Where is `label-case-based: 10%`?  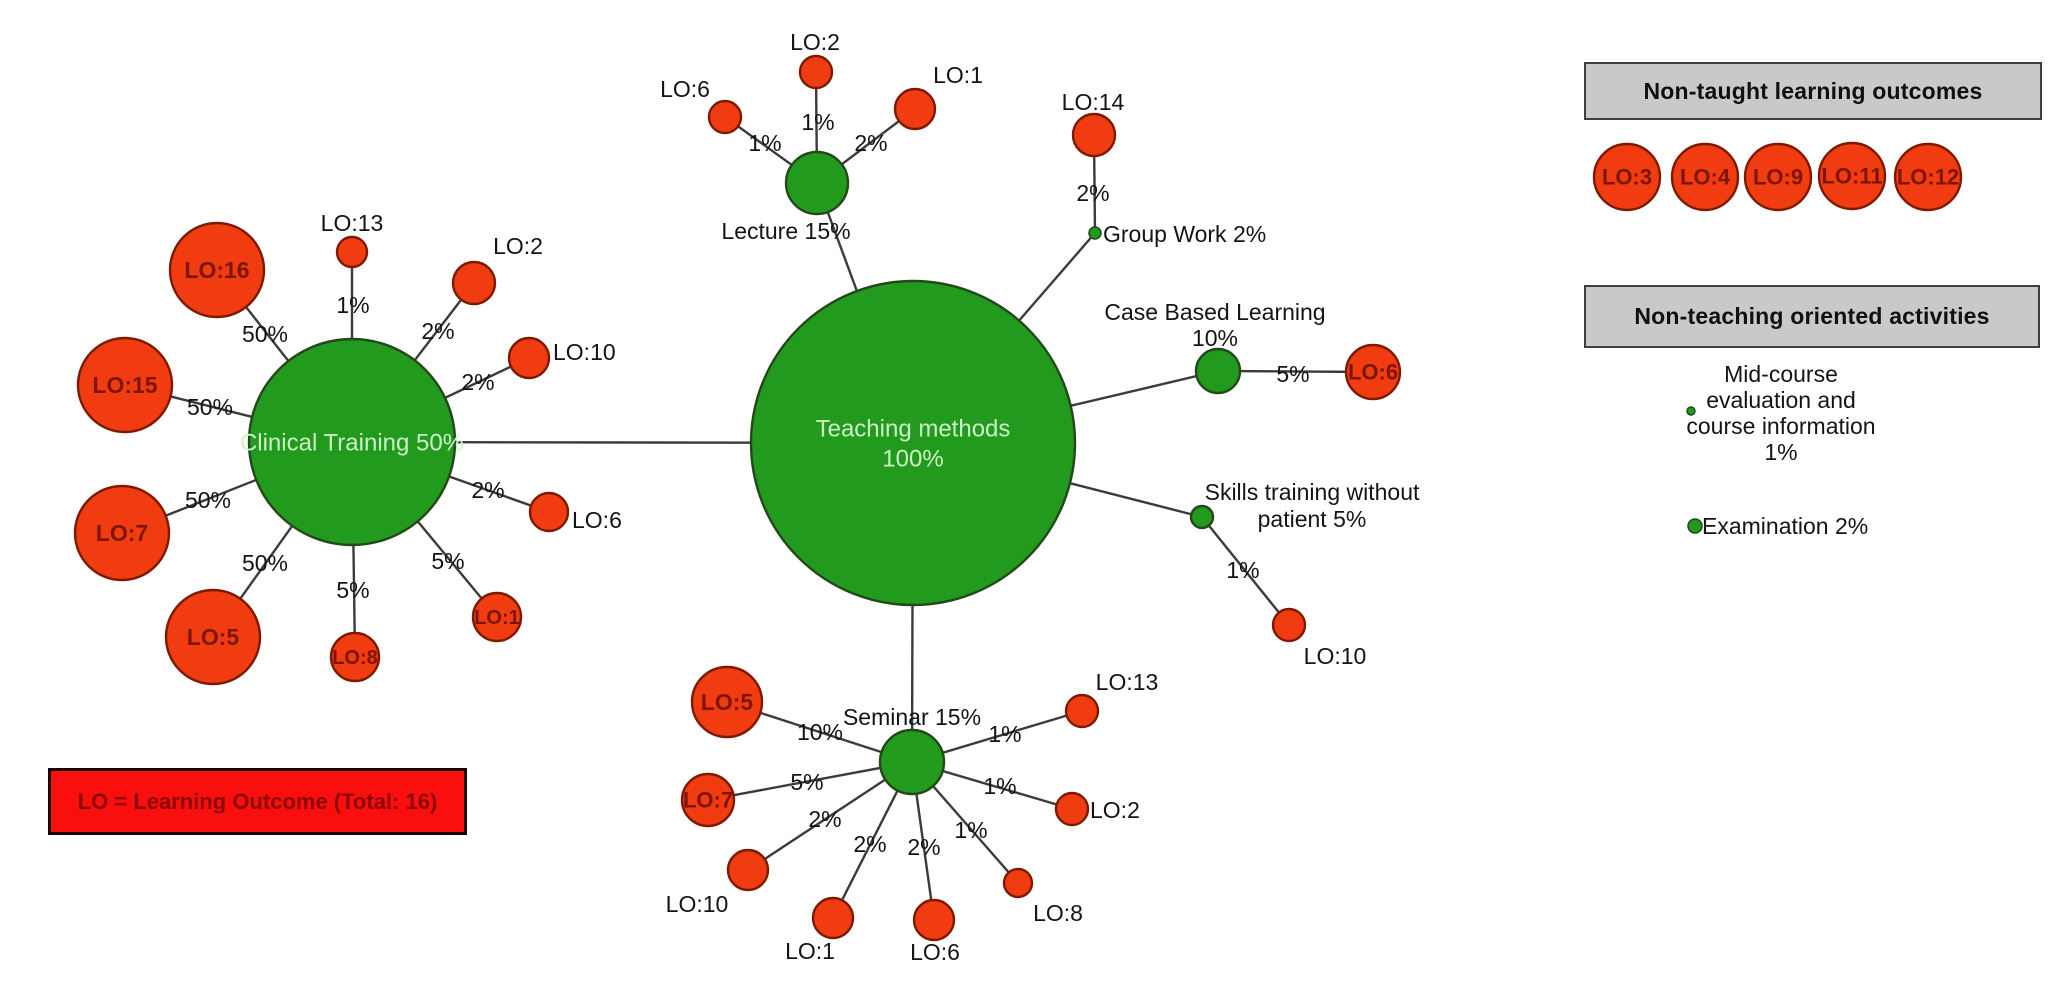 label-case-based: 10% is located at coordinates (1215, 338).